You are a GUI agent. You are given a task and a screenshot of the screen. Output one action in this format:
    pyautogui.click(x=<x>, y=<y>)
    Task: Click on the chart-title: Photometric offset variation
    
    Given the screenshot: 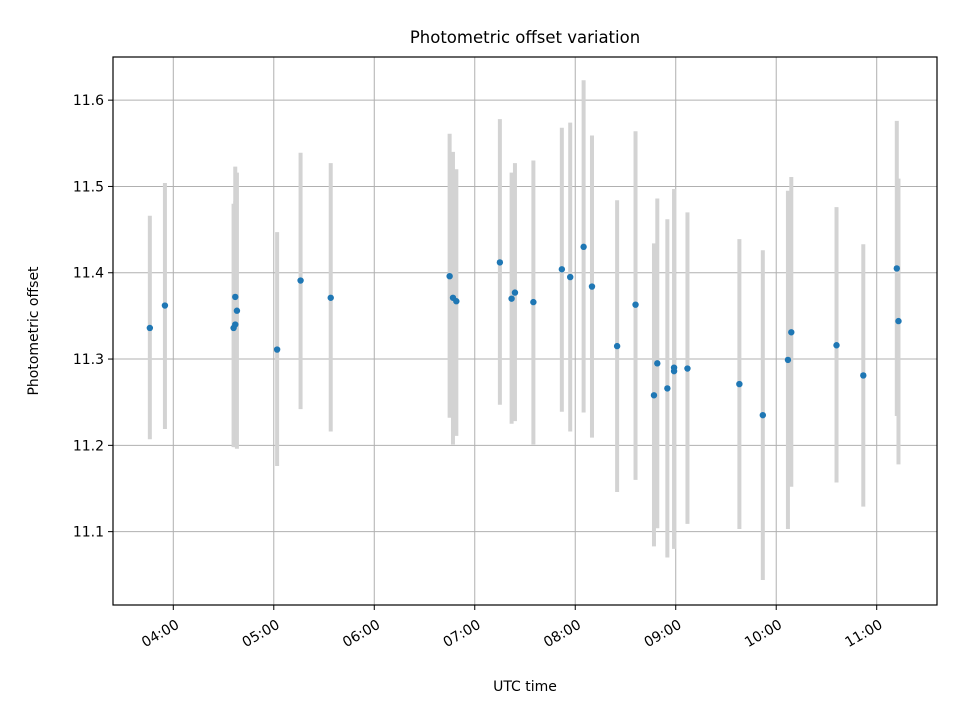 What is the action you would take?
    pyautogui.click(x=525, y=37)
    